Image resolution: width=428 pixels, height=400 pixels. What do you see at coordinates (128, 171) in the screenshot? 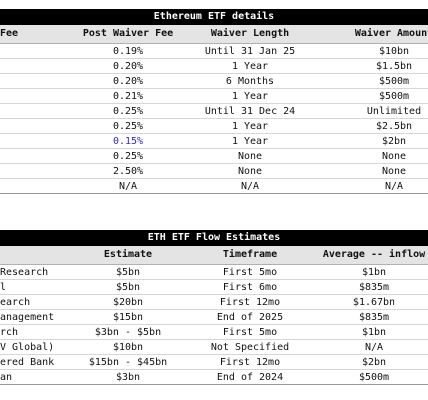
I see `post-waiver-fee-cell: 2.50%` at bounding box center [128, 171].